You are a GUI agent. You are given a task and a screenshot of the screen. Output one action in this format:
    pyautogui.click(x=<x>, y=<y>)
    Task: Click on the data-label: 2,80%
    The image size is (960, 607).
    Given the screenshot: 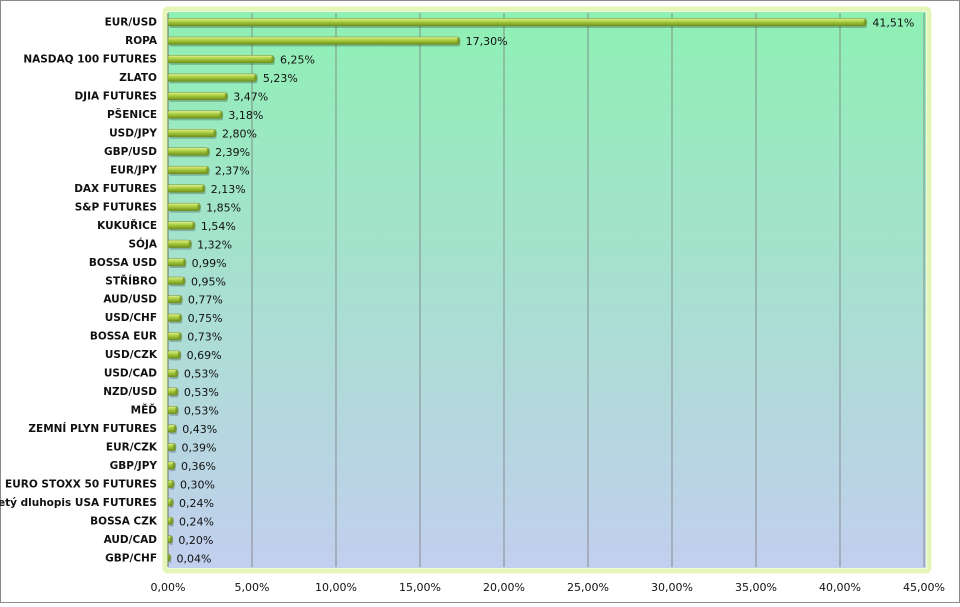 What is the action you would take?
    pyautogui.click(x=239, y=134)
    